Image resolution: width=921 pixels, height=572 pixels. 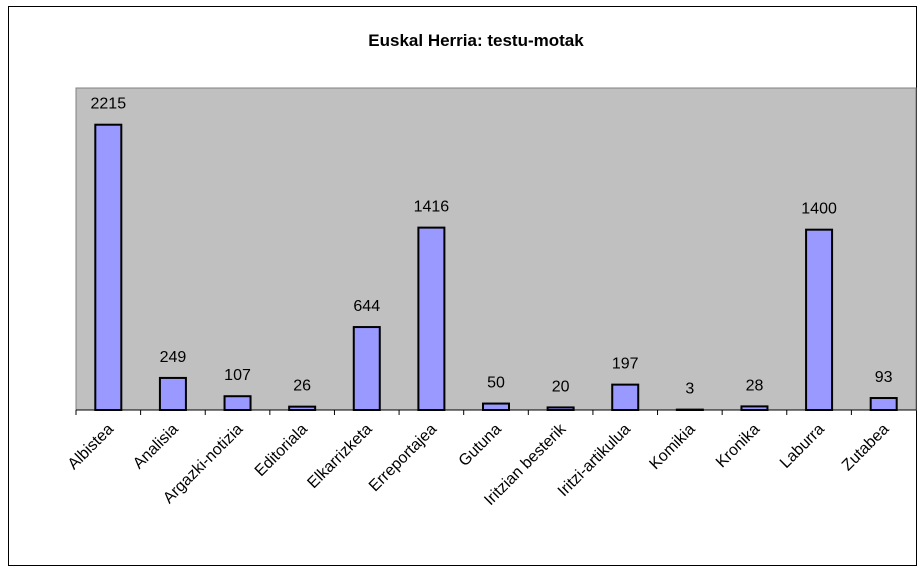 I want to click on data-label: 28, so click(x=755, y=385).